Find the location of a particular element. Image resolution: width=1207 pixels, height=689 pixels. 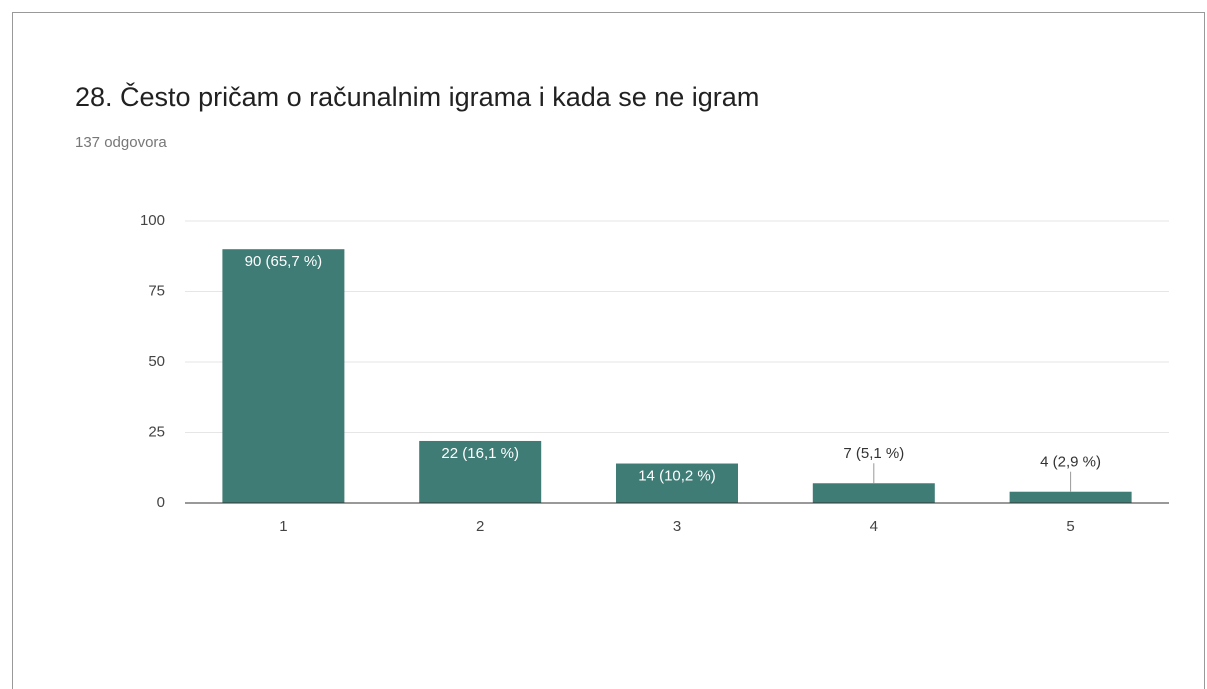

y-tick-label: 50 is located at coordinates (156, 361).